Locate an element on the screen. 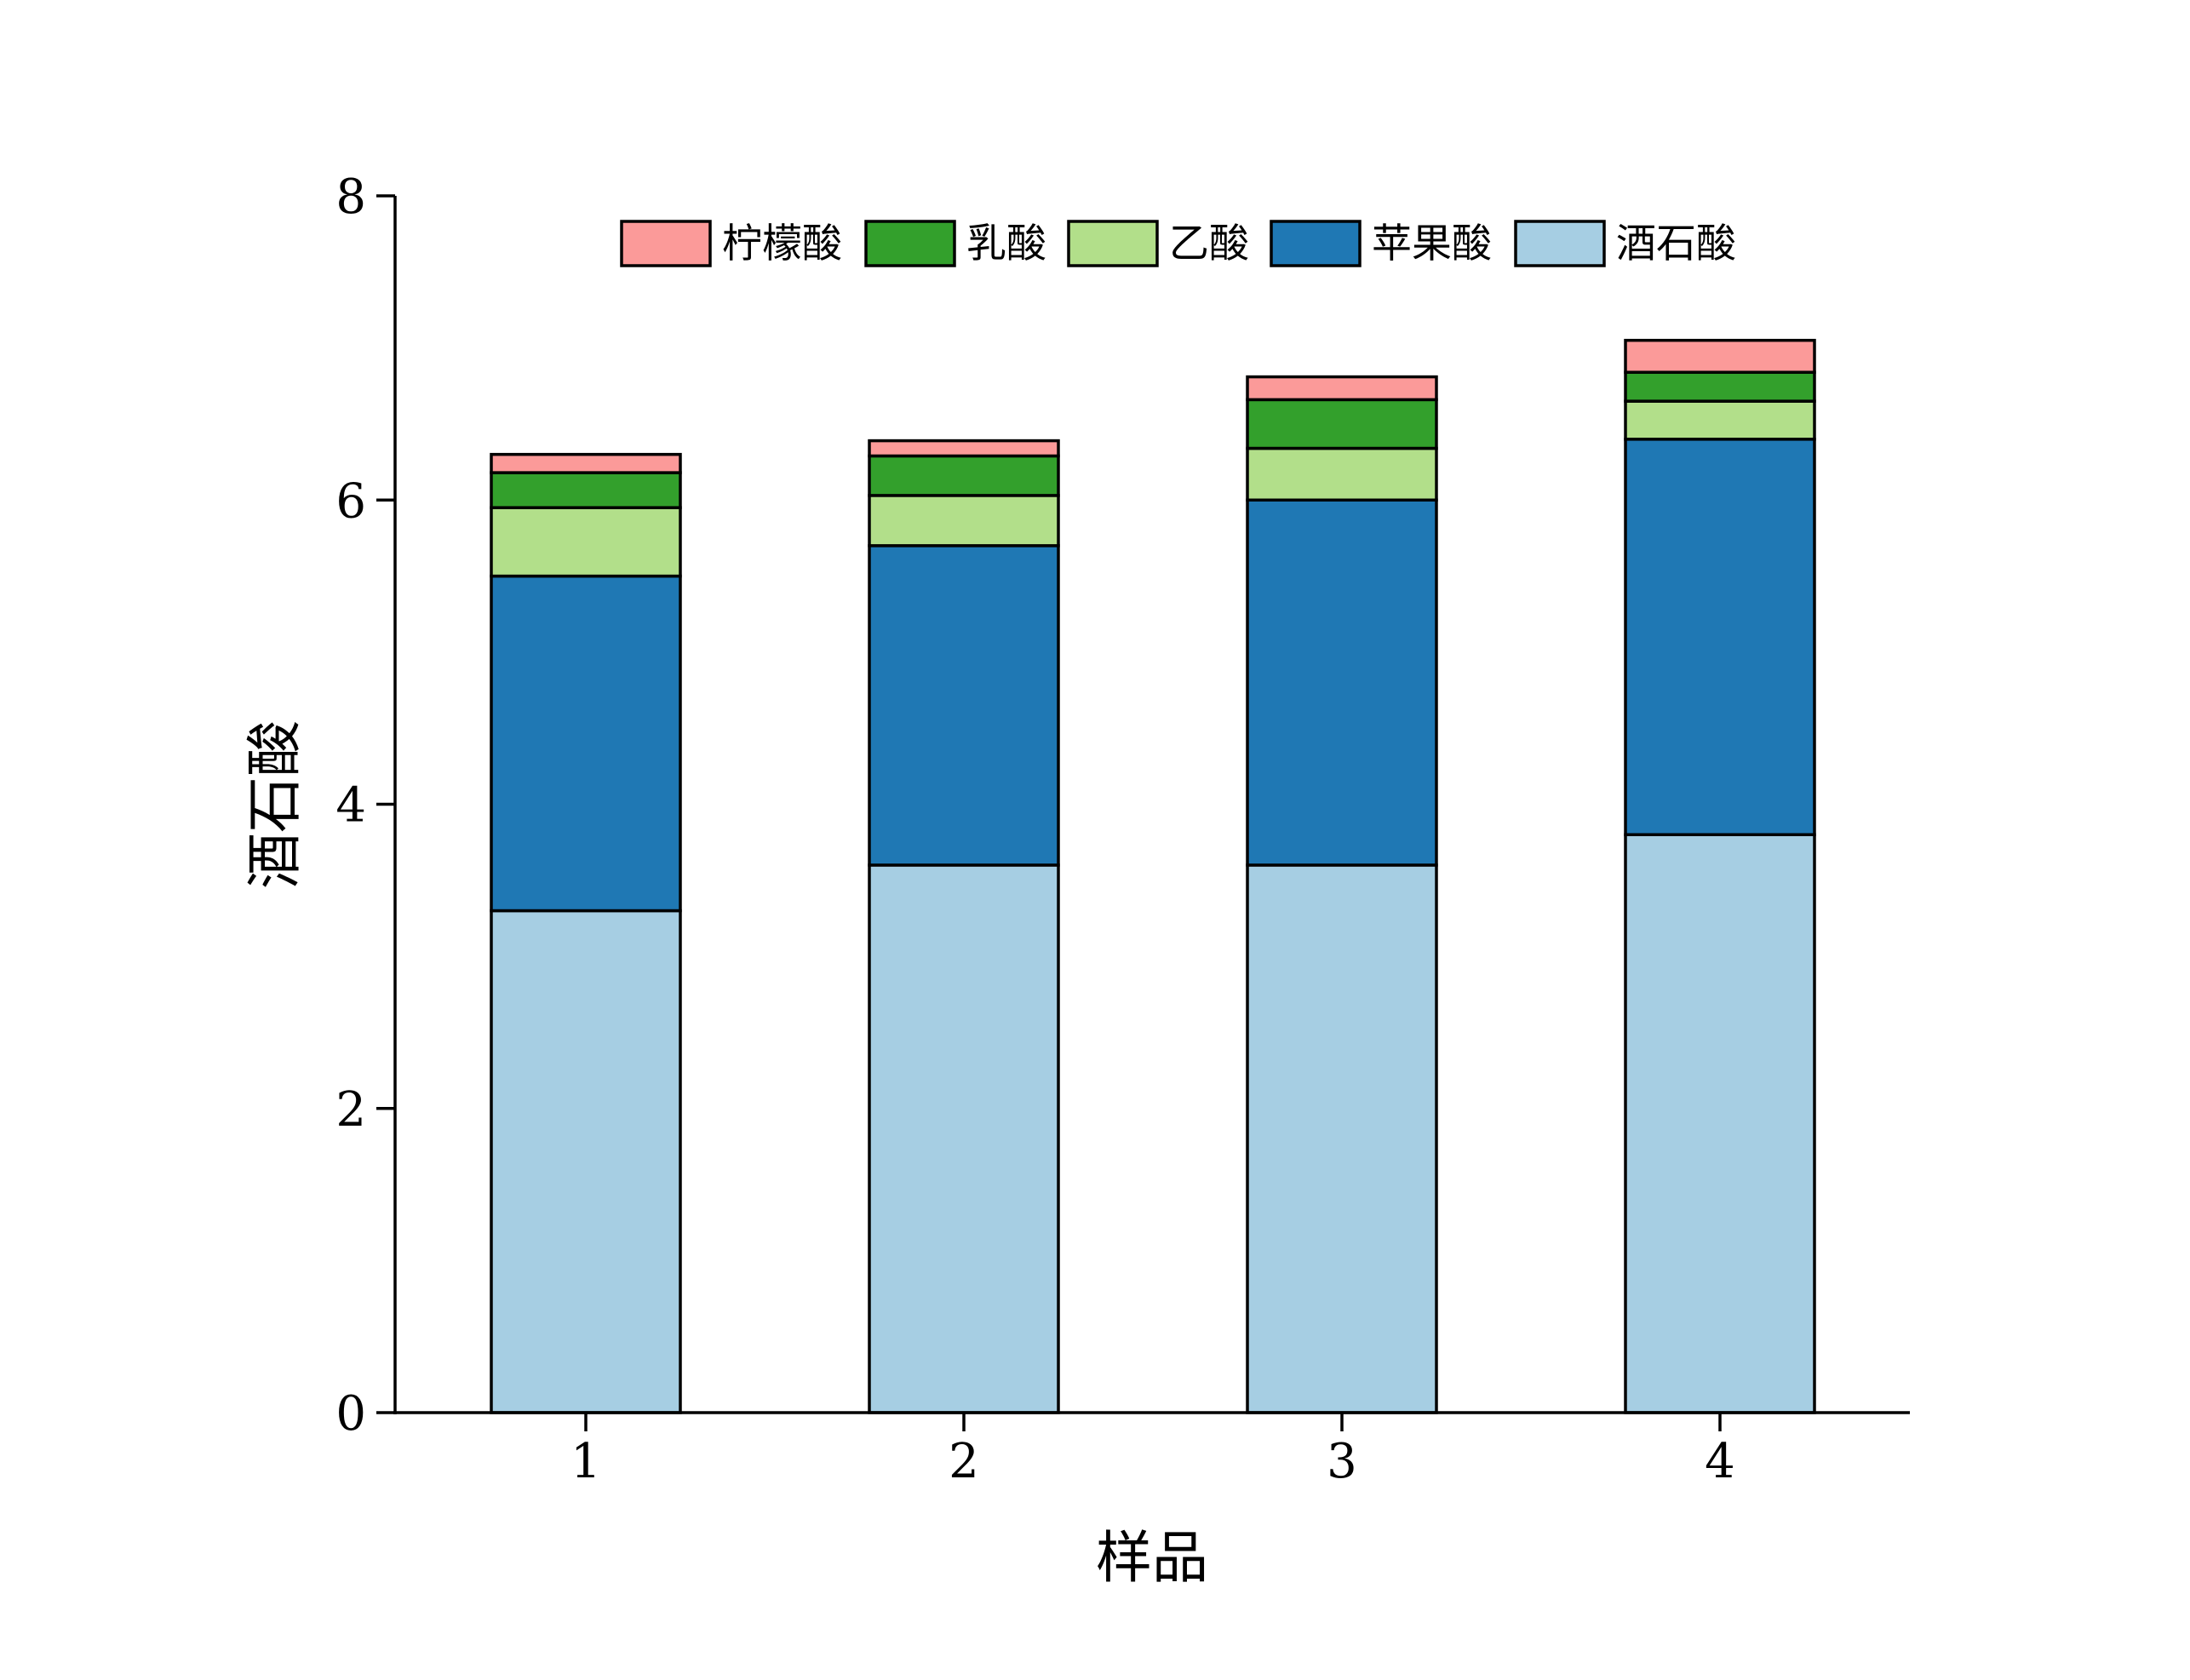  legend: 柠檬酸 乳酸 乙酸 苹果酸 酒石酸 is located at coordinates (1178, 244).